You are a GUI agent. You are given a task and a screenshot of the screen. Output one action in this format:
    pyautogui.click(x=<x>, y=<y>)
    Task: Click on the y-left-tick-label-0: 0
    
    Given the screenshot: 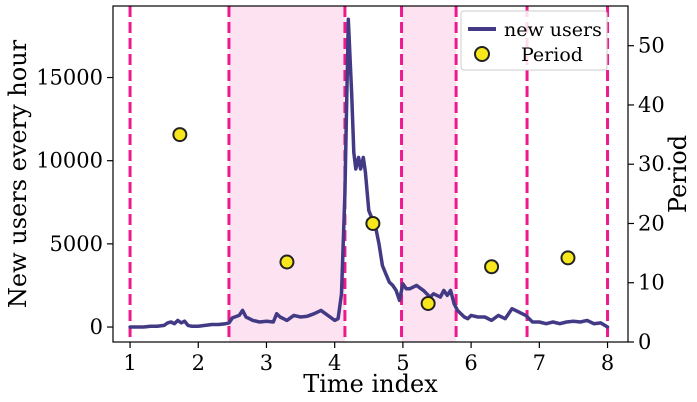 What is the action you would take?
    pyautogui.click(x=96, y=327)
    